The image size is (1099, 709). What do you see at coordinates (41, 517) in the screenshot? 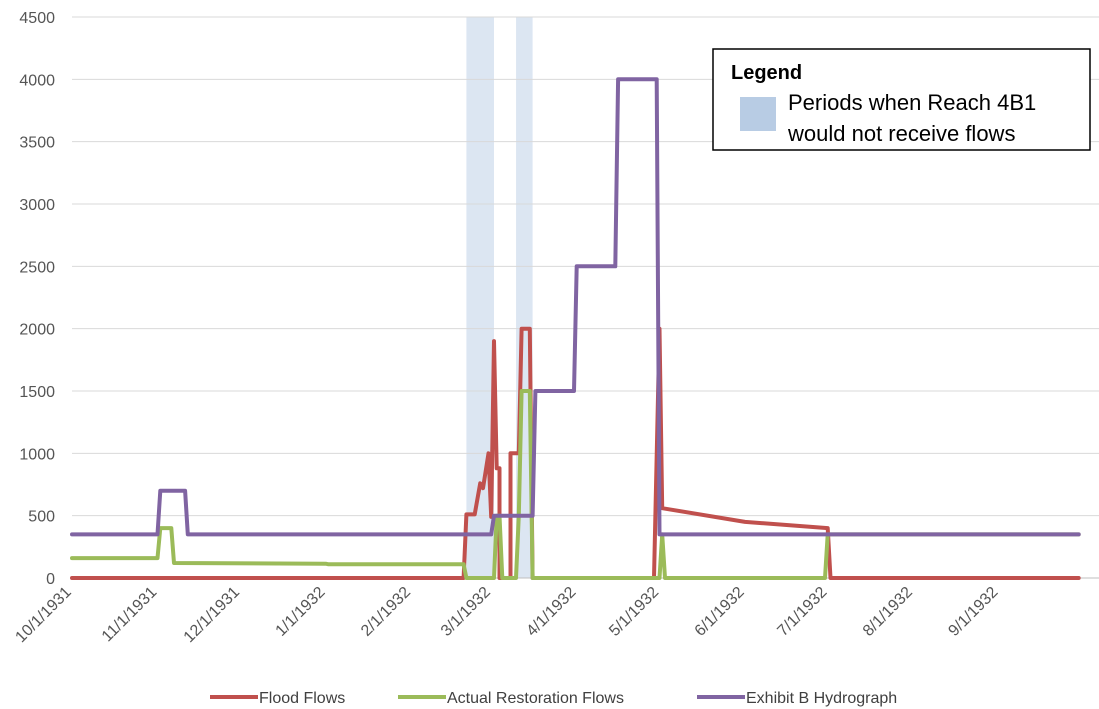
I see `y-tick-label: 500` at bounding box center [41, 517].